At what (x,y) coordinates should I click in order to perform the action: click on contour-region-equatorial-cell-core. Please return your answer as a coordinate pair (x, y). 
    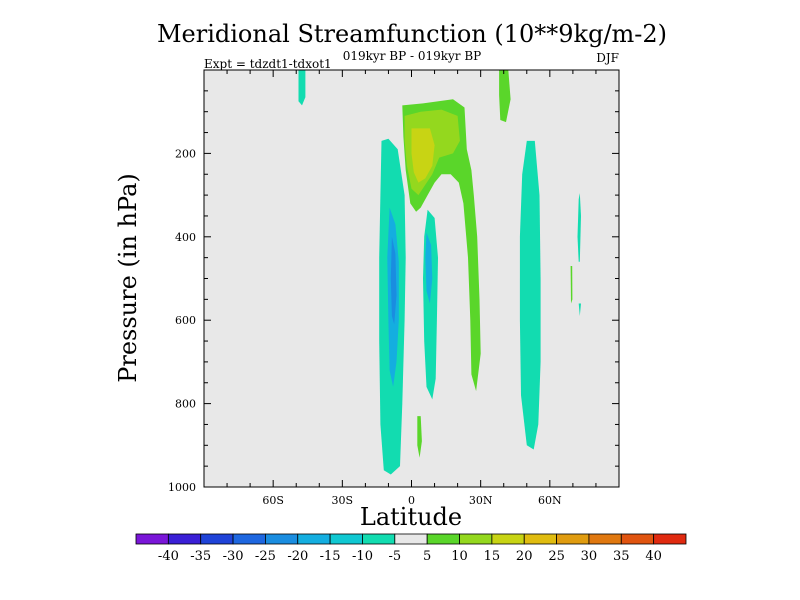
    Looking at the image, I should click on (429, 268).